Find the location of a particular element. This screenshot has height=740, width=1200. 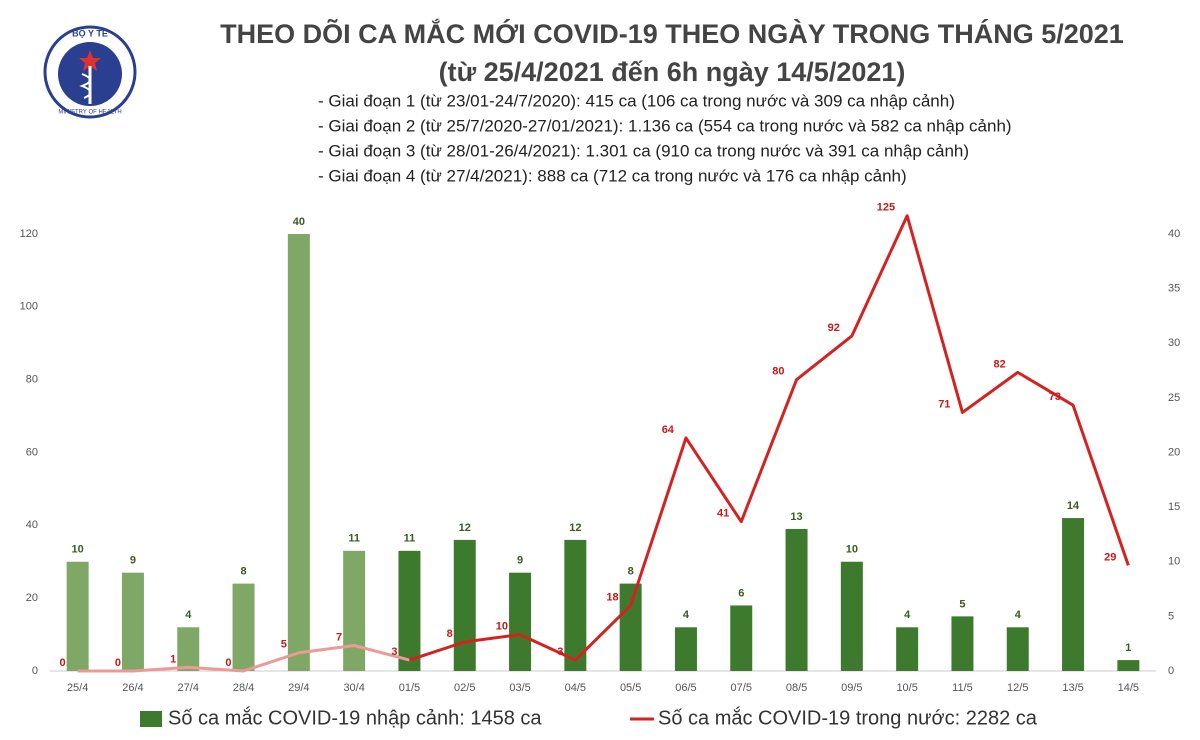

y-tick-label: 80 is located at coordinates (32, 380).